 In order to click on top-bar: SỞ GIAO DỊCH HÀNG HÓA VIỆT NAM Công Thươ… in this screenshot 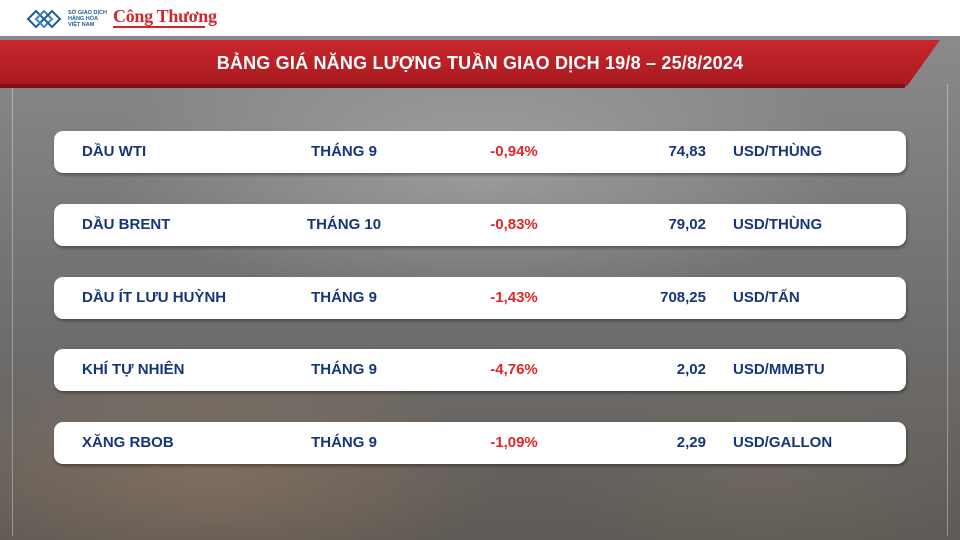, I will do `click(480, 18)`.